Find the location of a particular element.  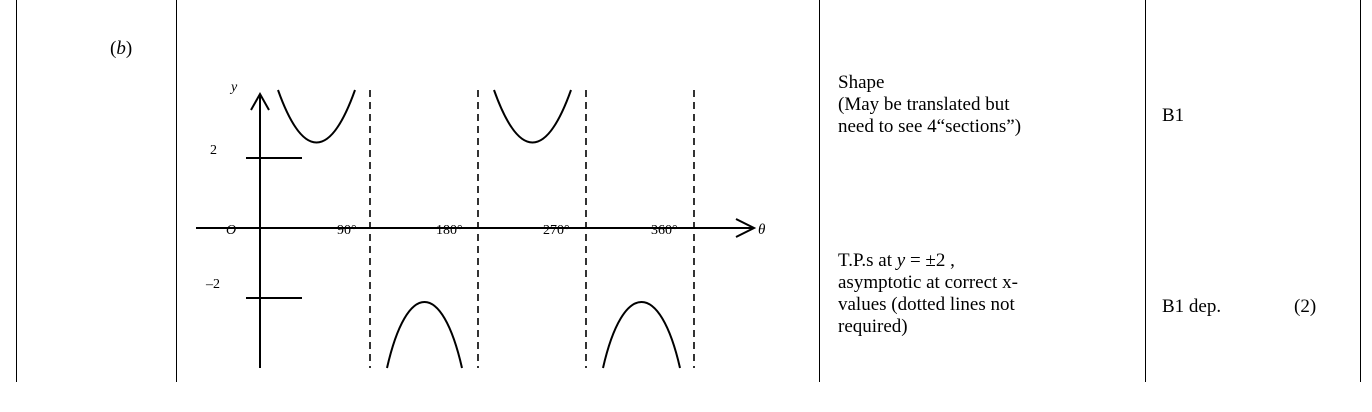

table-left-border is located at coordinates (16, 191).